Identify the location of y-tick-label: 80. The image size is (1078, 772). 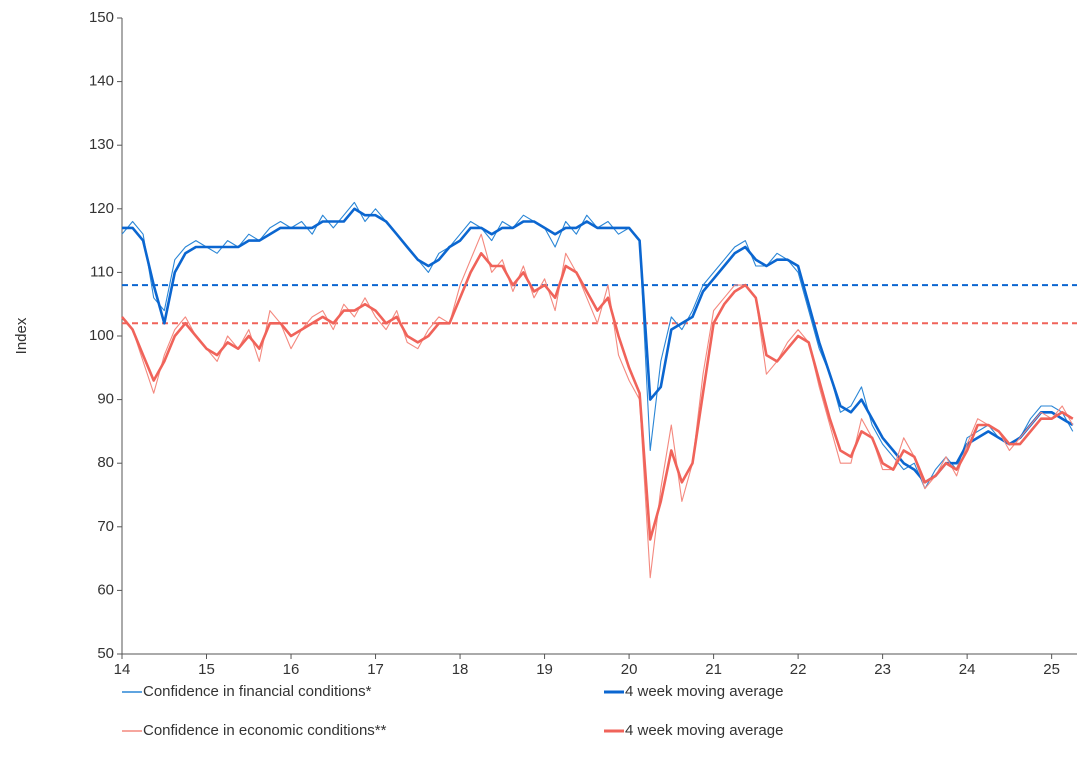
(105, 462).